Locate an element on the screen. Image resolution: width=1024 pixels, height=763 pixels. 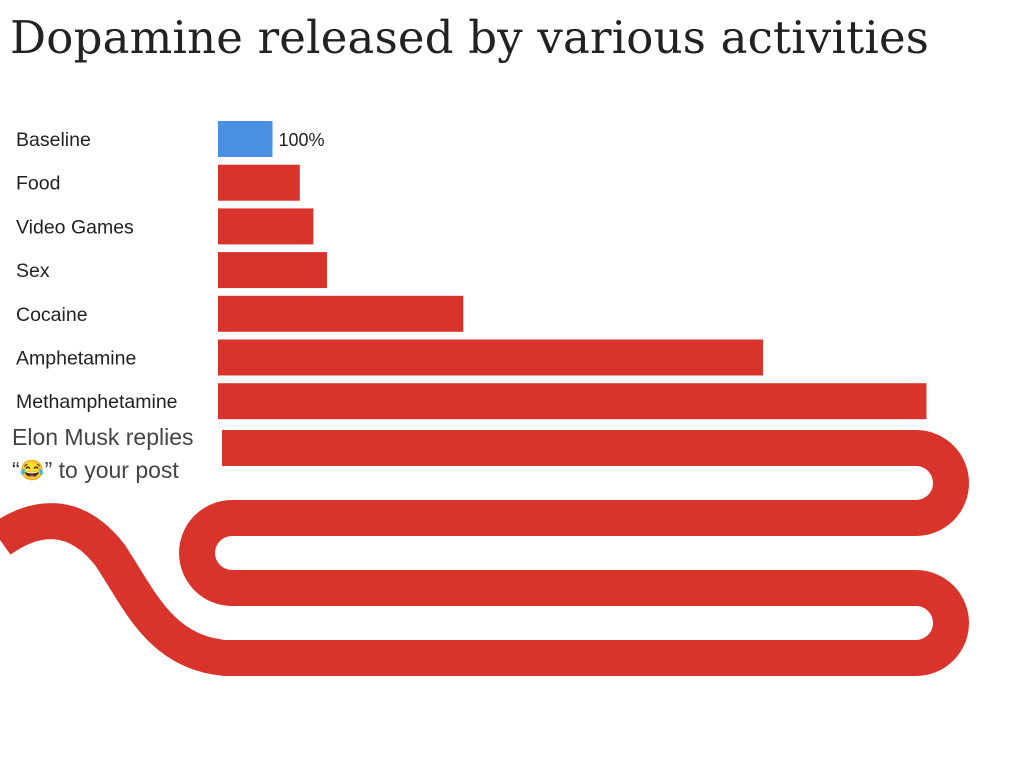
laughing-face-emoji-icon: 😂 is located at coordinates (32, 471).